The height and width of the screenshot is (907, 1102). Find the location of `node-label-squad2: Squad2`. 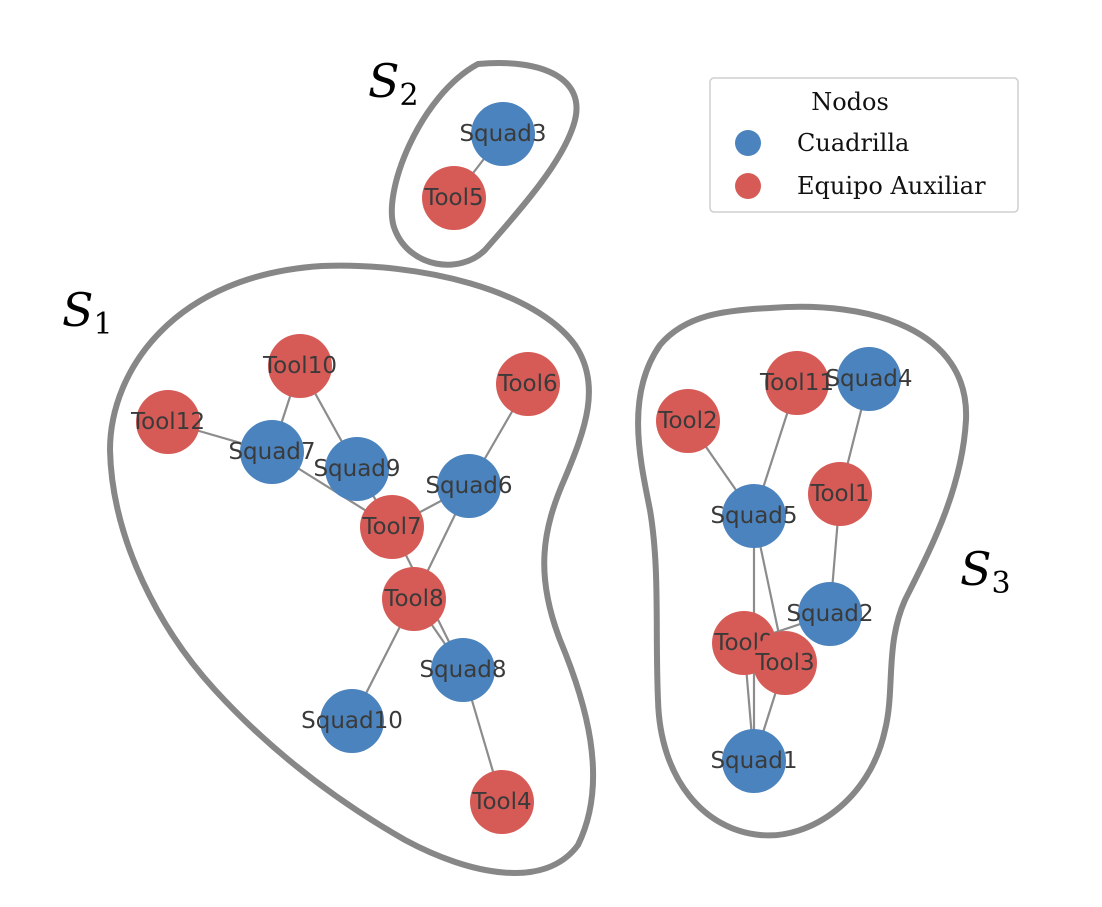

node-label-squad2: Squad2 is located at coordinates (829, 614).